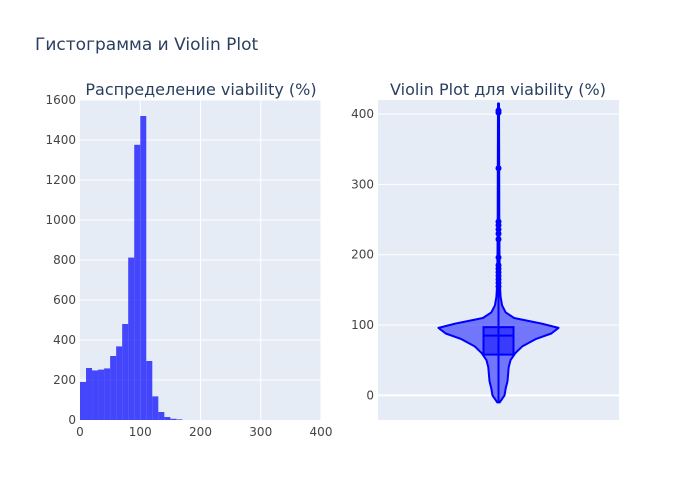  What do you see at coordinates (321, 432) in the screenshot?
I see `histogram-x-tick-label: 400` at bounding box center [321, 432].